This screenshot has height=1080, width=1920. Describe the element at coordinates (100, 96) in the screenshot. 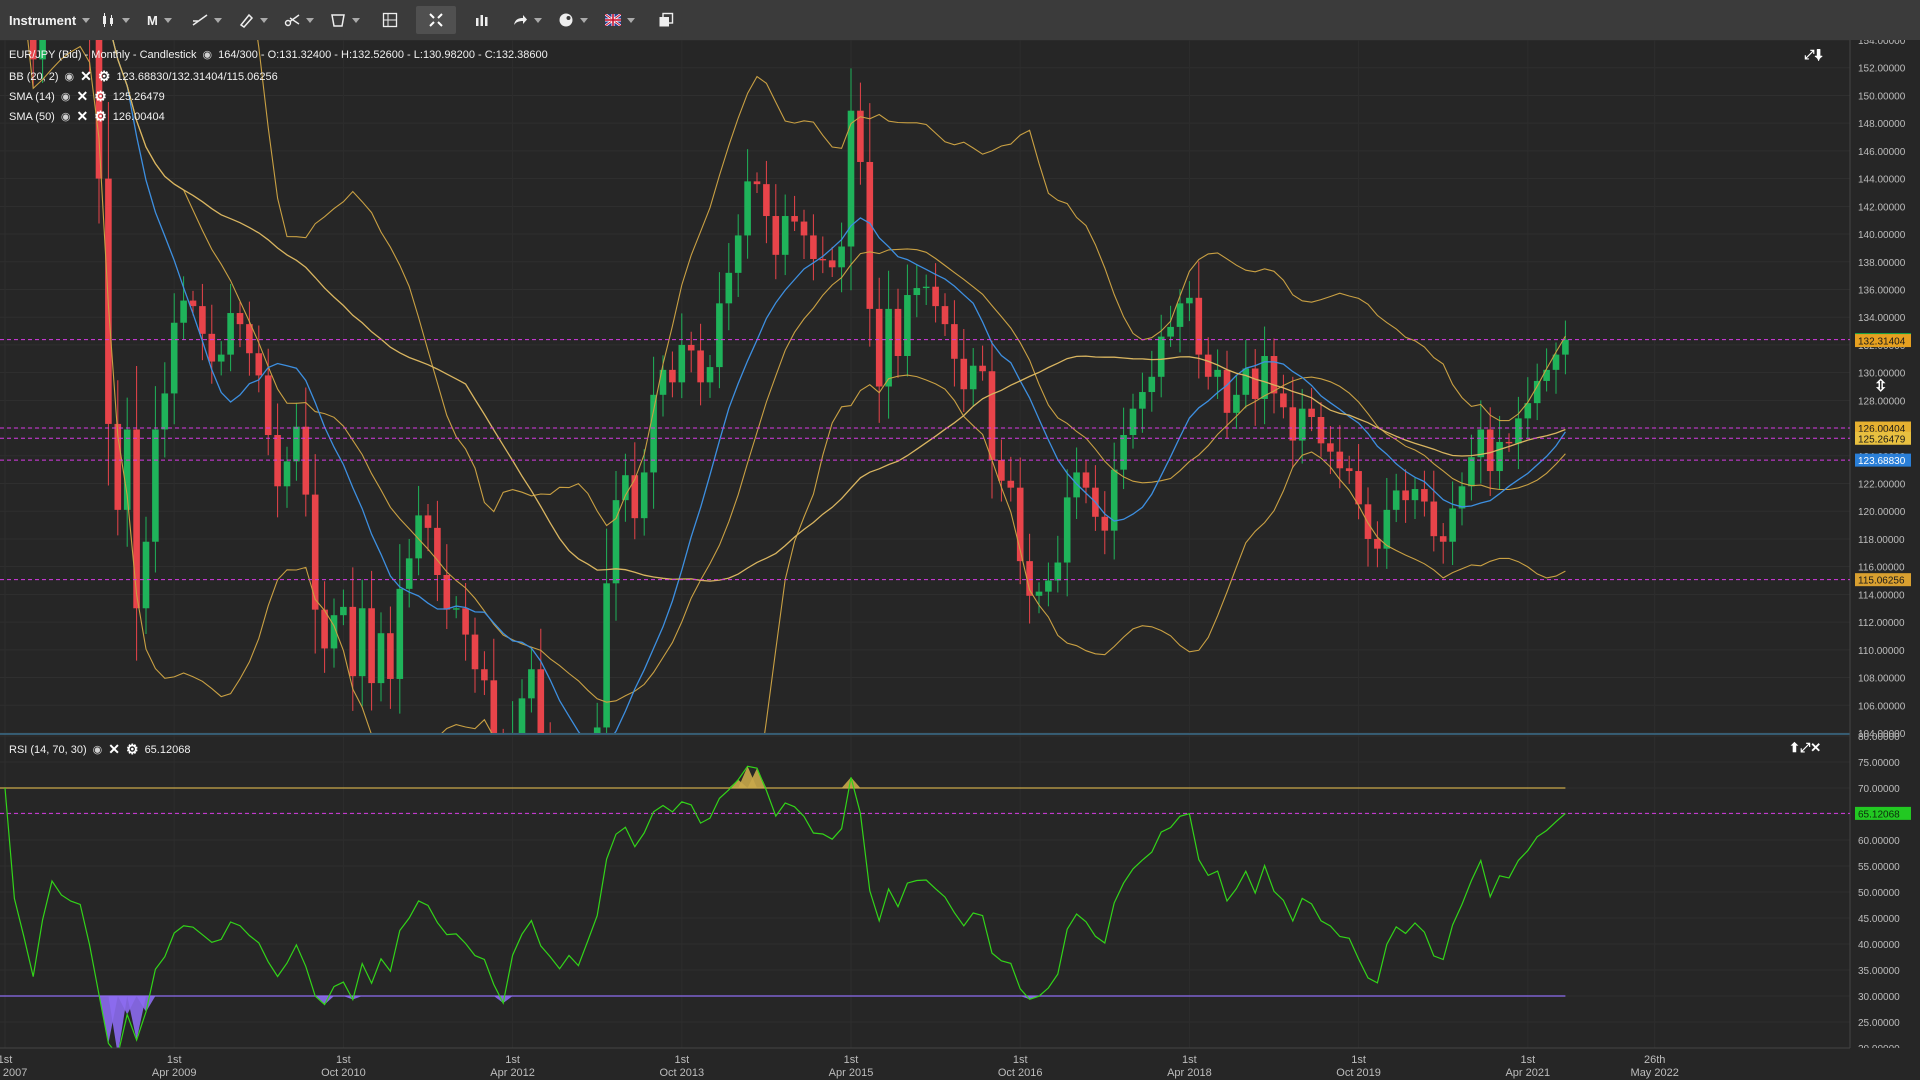

I see `gear-icon: ⚙` at that location.